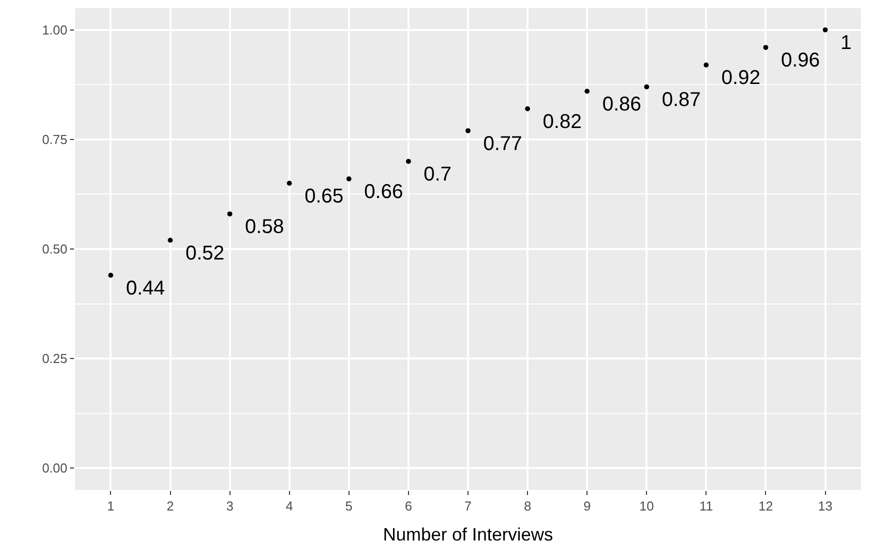 The image size is (869, 560). I want to click on x-tick-label: 9, so click(587, 506).